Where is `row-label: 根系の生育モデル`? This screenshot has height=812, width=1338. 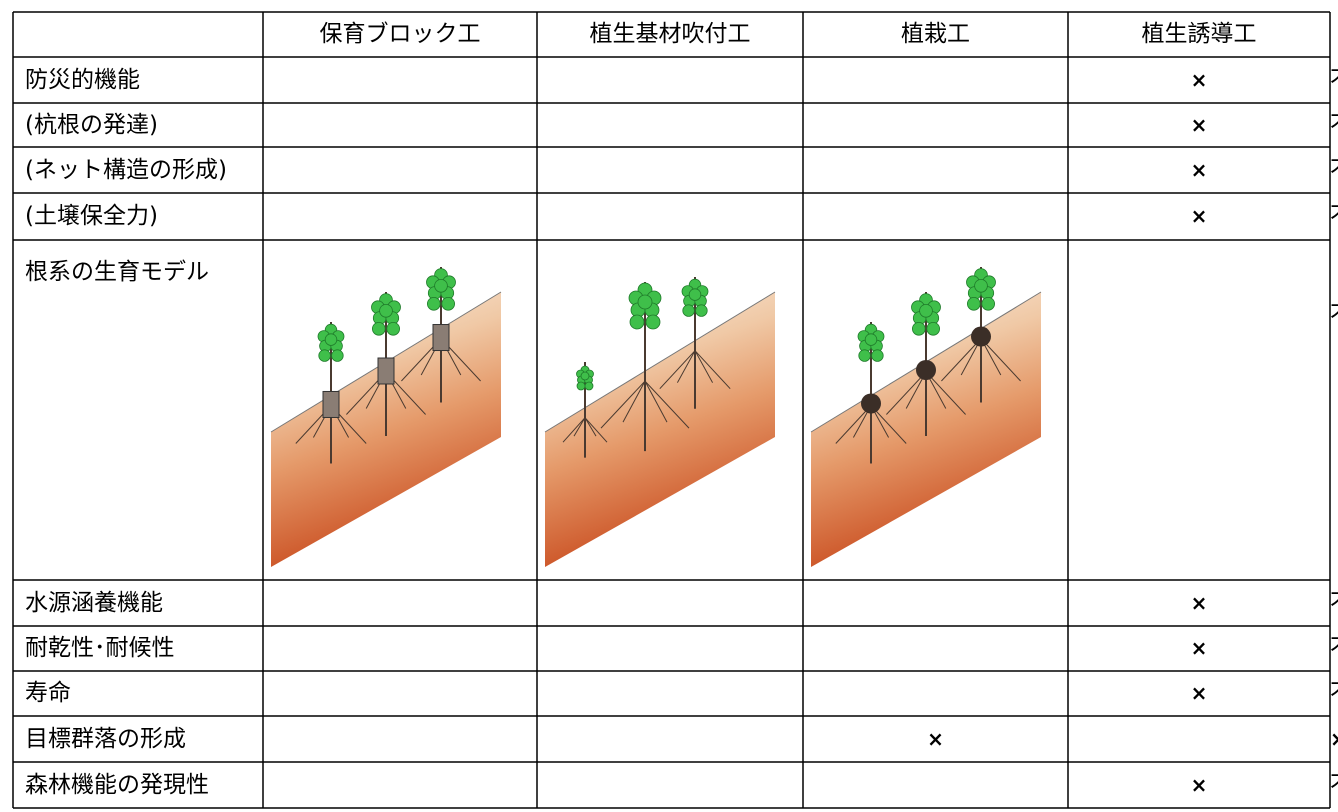
row-label: 根系の生育モデル is located at coordinates (117, 272).